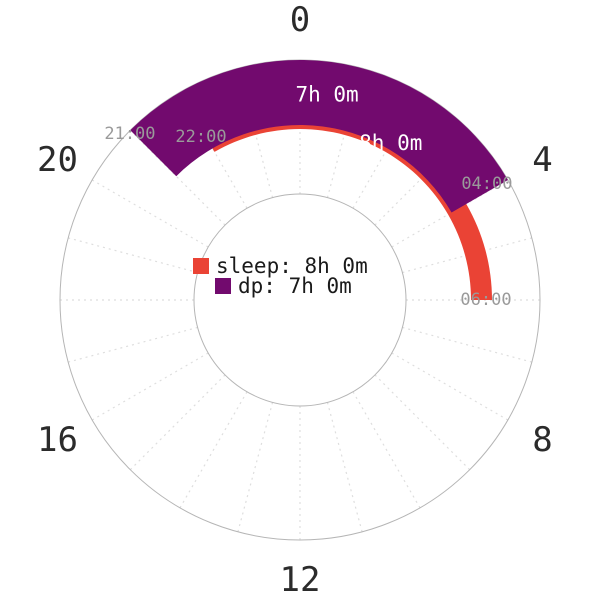 The width and height of the screenshot is (600, 600). What do you see at coordinates (223, 286) in the screenshot?
I see `legend-swatch-dp` at bounding box center [223, 286].